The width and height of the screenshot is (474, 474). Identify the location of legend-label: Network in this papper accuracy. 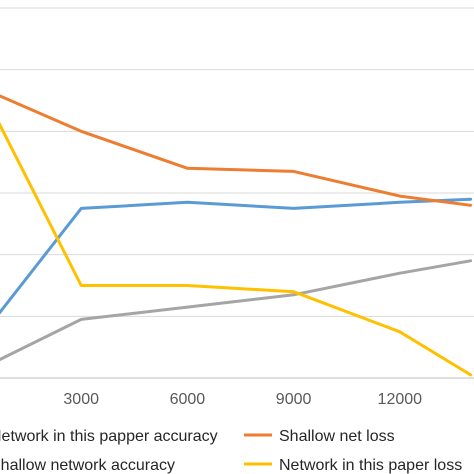
(109, 436).